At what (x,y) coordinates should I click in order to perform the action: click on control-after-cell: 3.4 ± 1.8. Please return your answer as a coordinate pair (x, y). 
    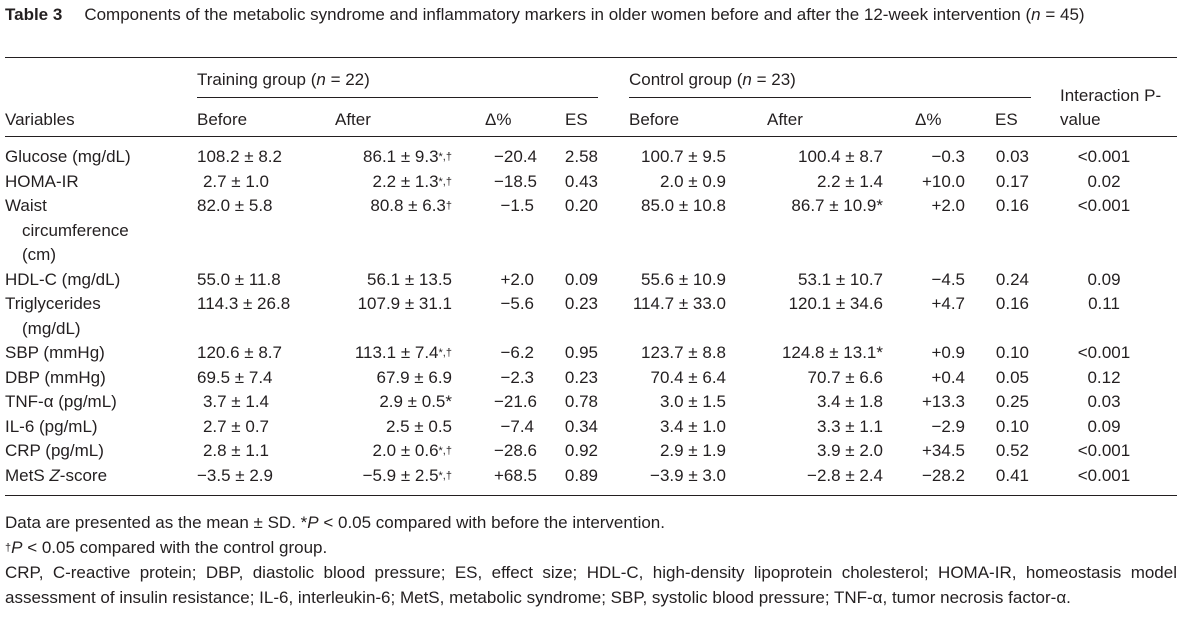
    Looking at the image, I should click on (849, 401).